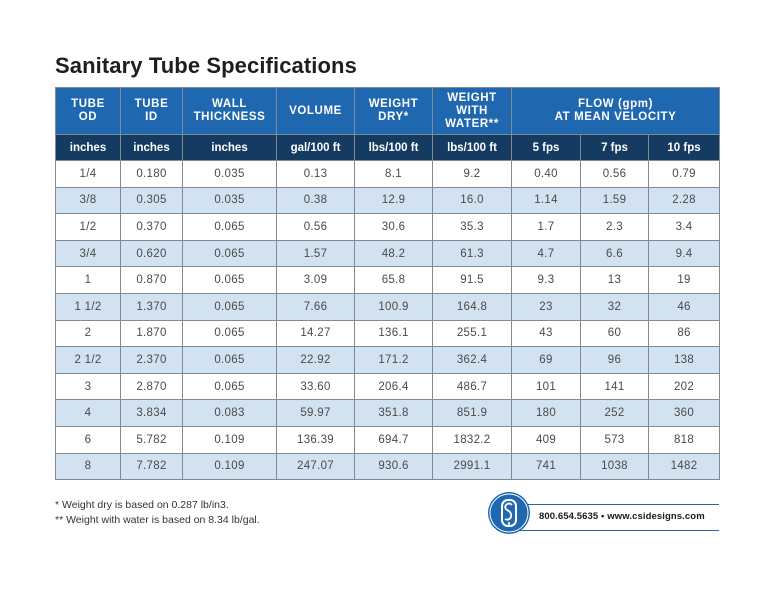 This screenshot has width=768, height=594. I want to click on table-row: 1/2 0.370 0.065 0.56 30.6 35.3 1.7 2.3 3.4, so click(388, 227).